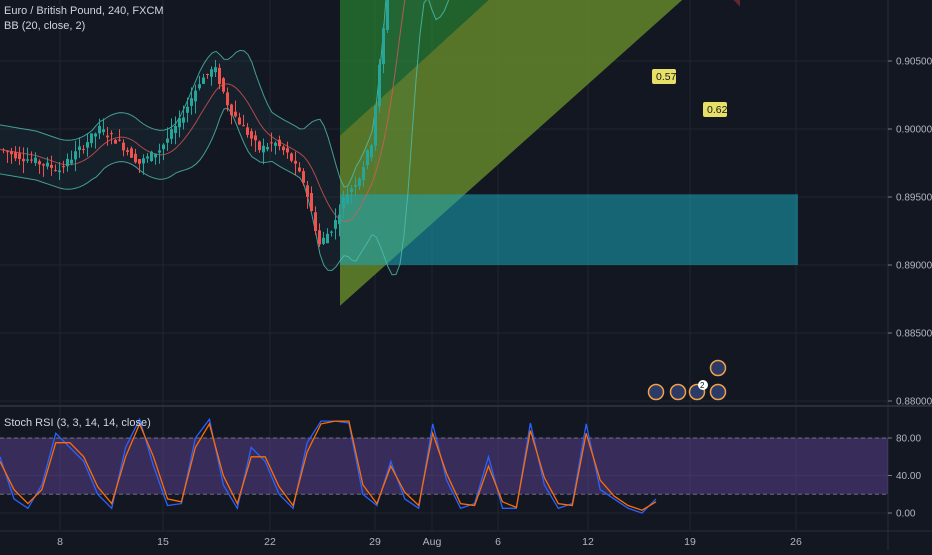  What do you see at coordinates (84, 11) in the screenshot?
I see `symbol-title: Euro / British Pound, 240, FXCM` at bounding box center [84, 11].